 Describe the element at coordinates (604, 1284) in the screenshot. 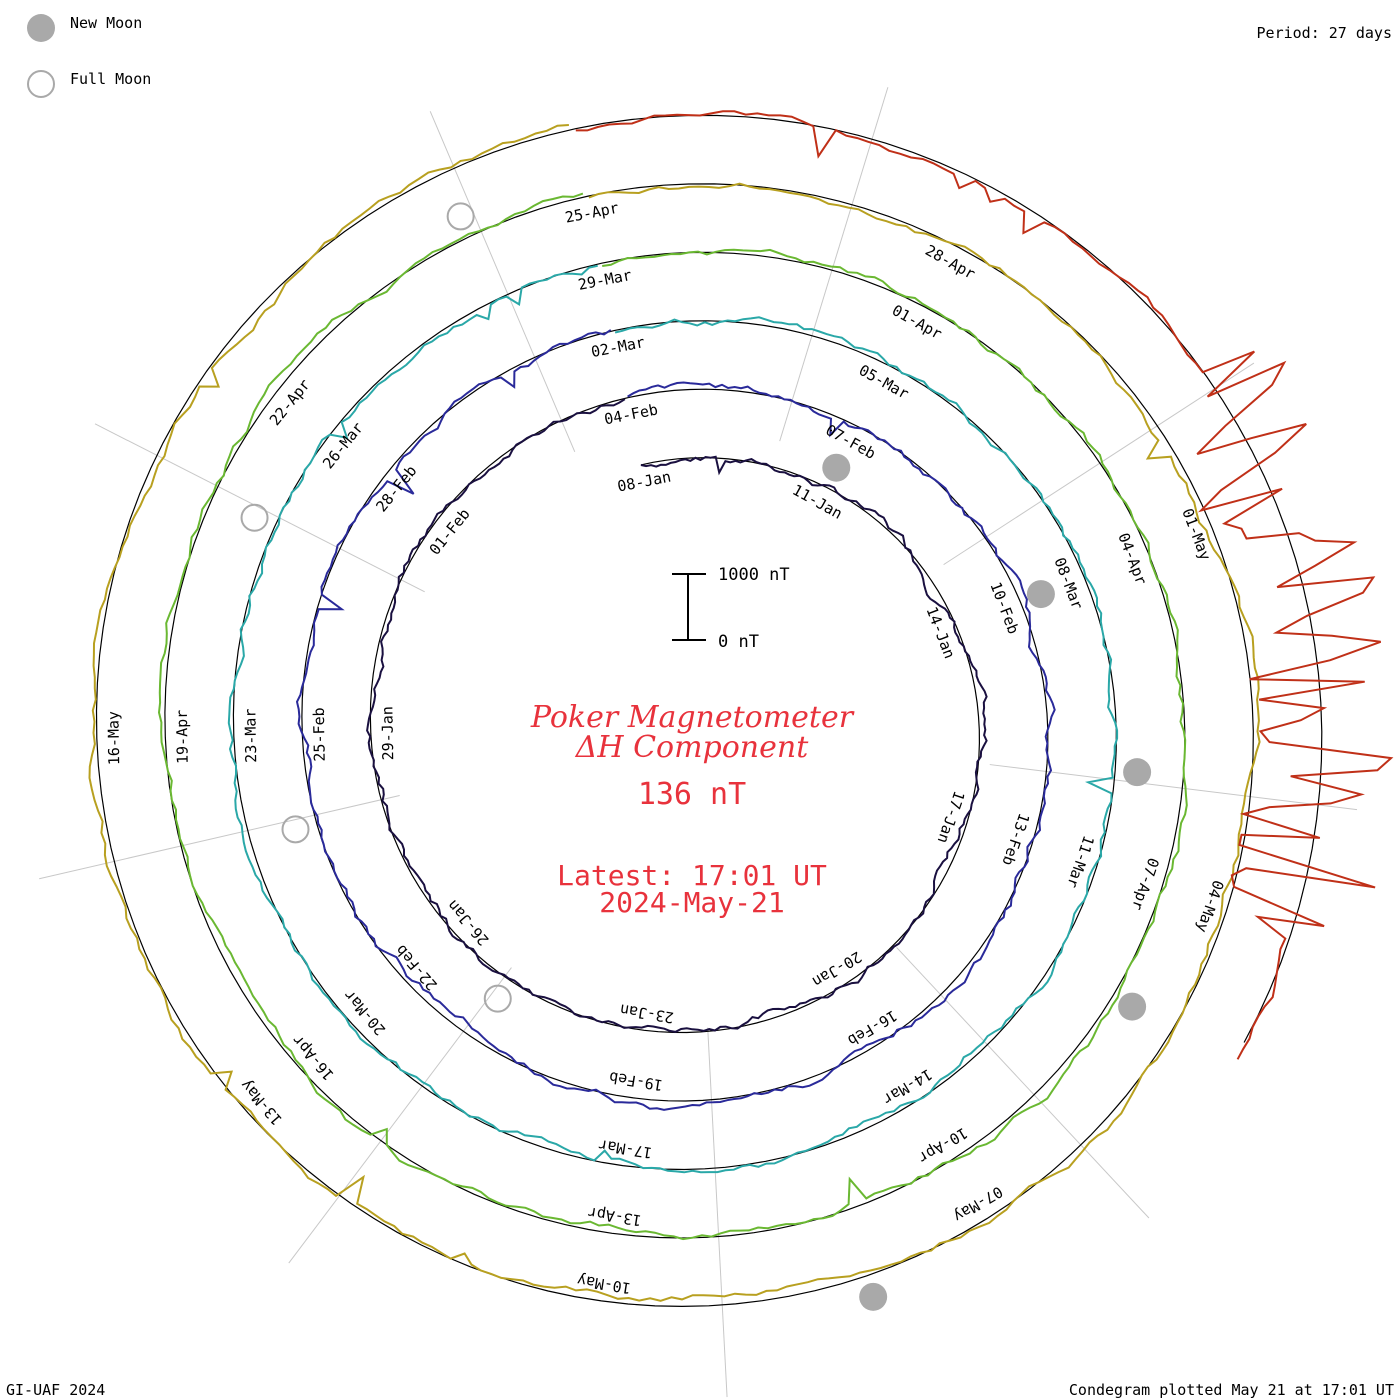

I see `date-label: 10-May` at that location.